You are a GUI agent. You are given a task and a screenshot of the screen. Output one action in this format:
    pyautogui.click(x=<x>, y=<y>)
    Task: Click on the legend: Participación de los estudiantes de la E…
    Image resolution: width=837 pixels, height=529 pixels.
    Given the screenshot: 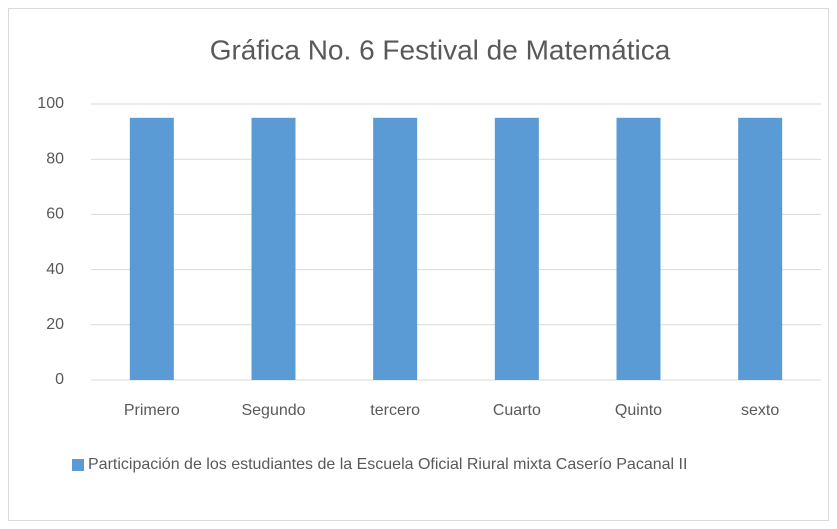 What is the action you would take?
    pyautogui.click(x=442, y=465)
    